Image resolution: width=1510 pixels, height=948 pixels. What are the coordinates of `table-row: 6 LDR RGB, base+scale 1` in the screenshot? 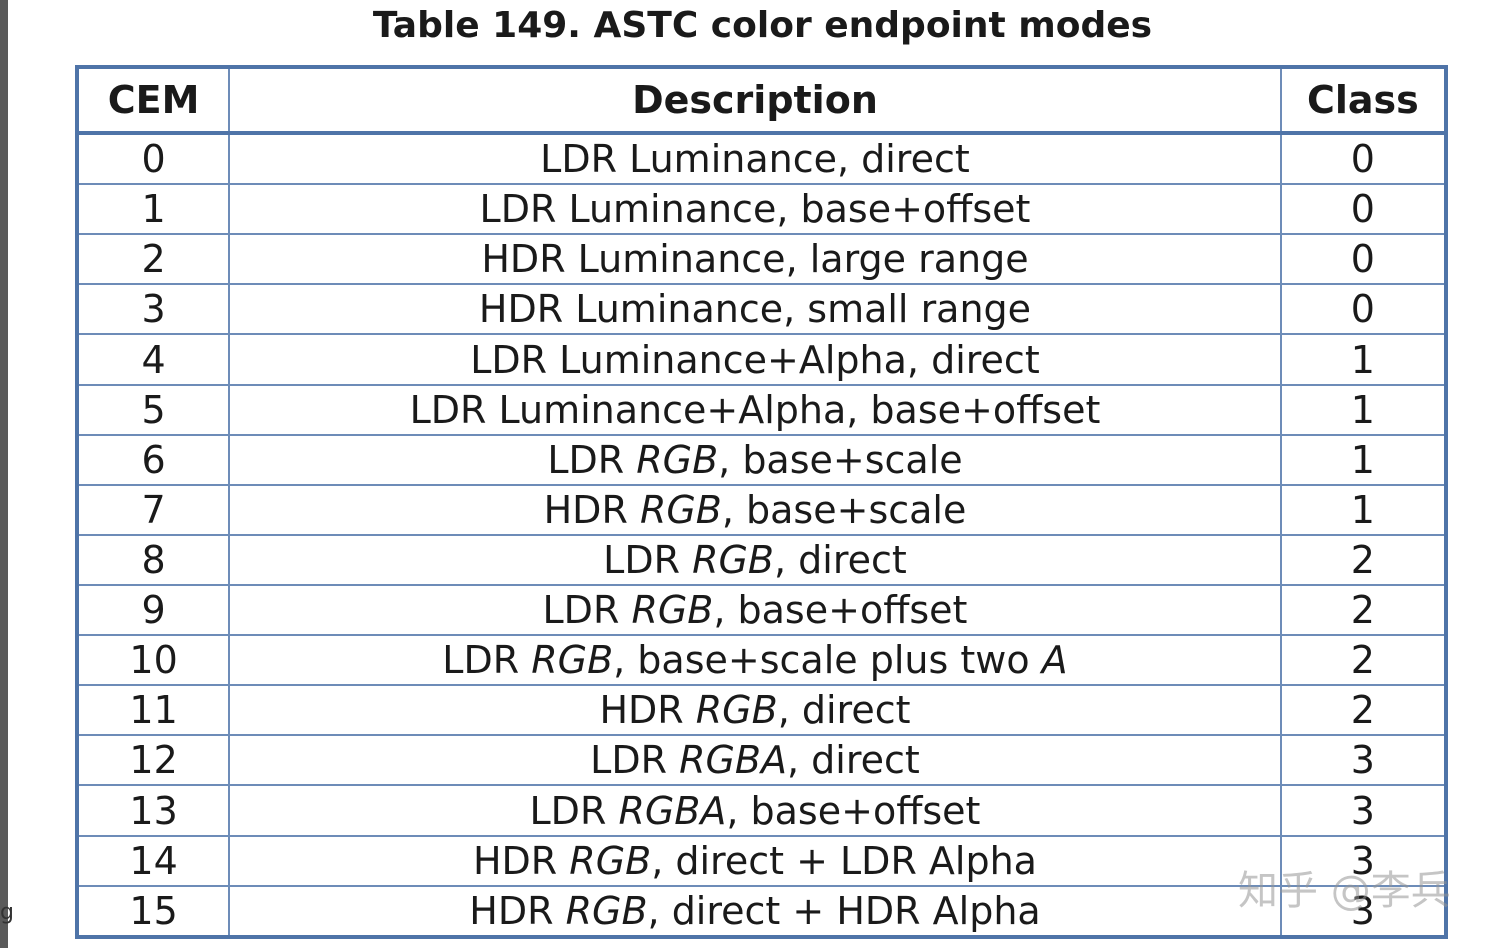 It's located at (761, 459).